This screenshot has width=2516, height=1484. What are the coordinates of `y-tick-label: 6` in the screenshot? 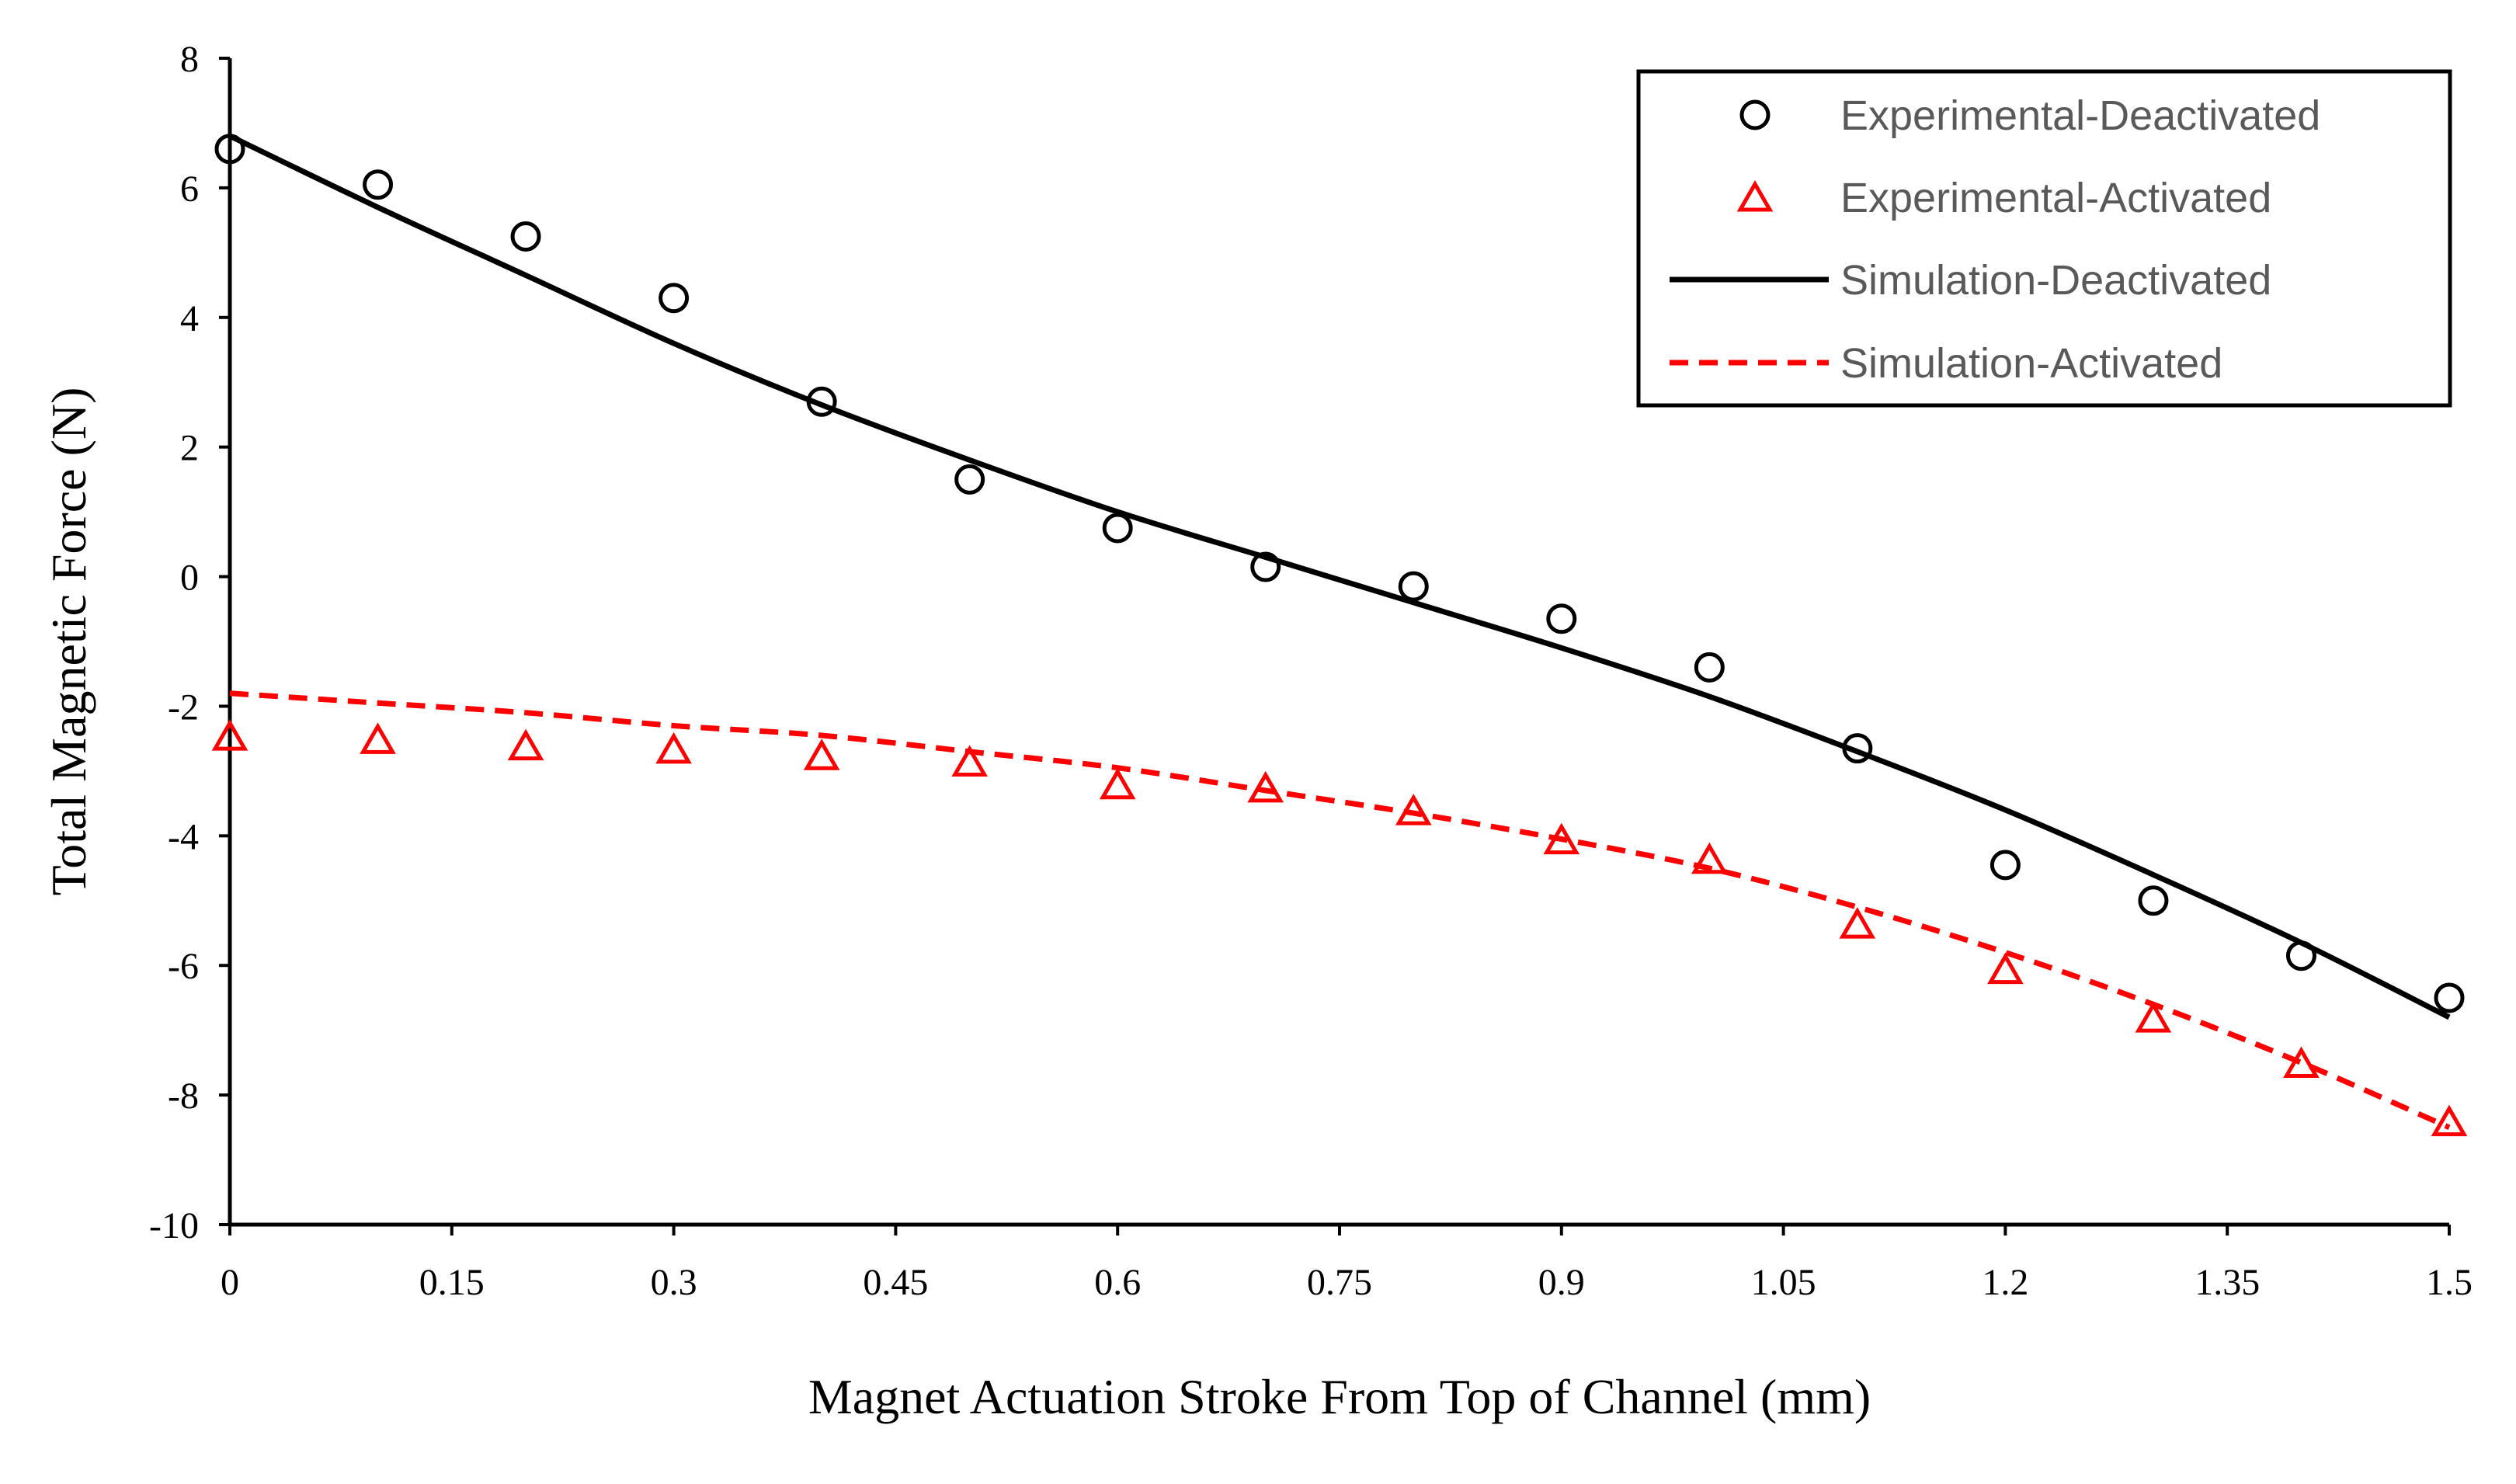 It's located at (190, 189).